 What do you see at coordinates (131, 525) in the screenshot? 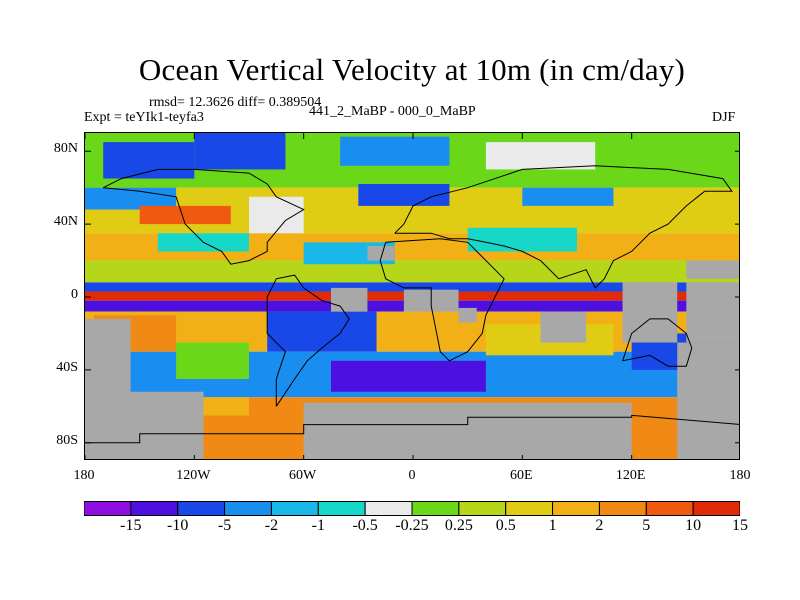
I see `colorbar-label: -15` at bounding box center [131, 525].